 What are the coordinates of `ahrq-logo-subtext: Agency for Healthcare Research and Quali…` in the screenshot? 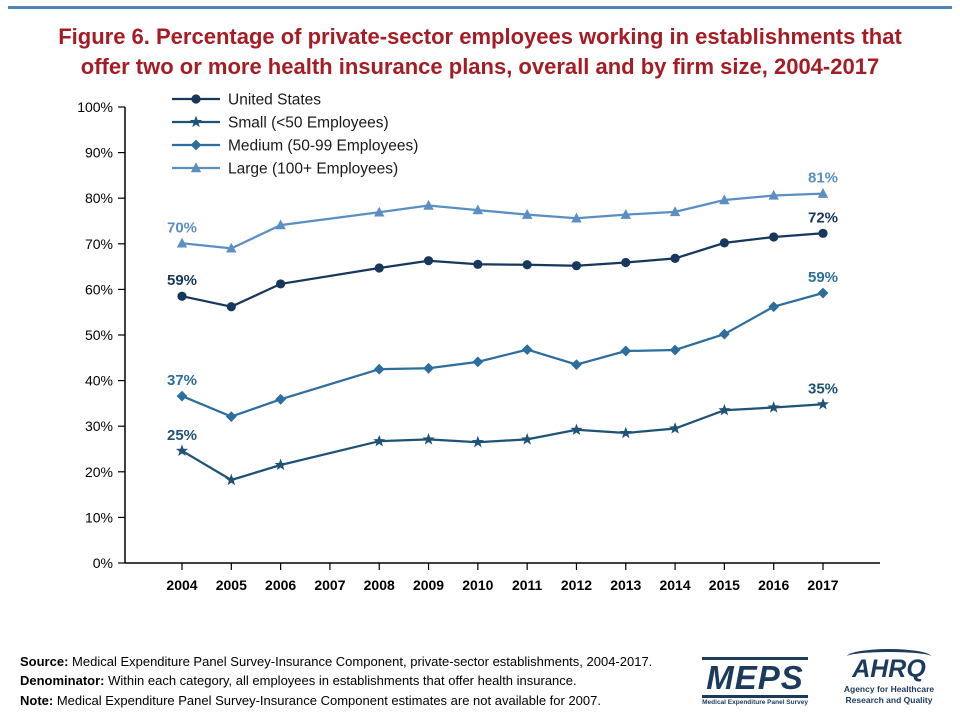 It's located at (889, 694).